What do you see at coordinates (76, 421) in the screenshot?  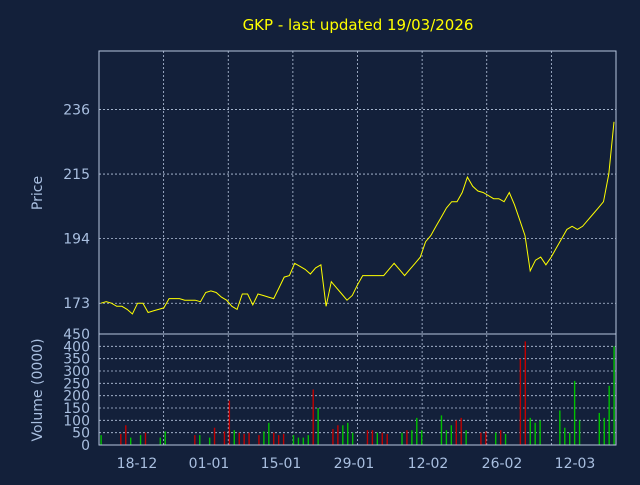 I see `volume-tick-label: 100` at bounding box center [76, 421].